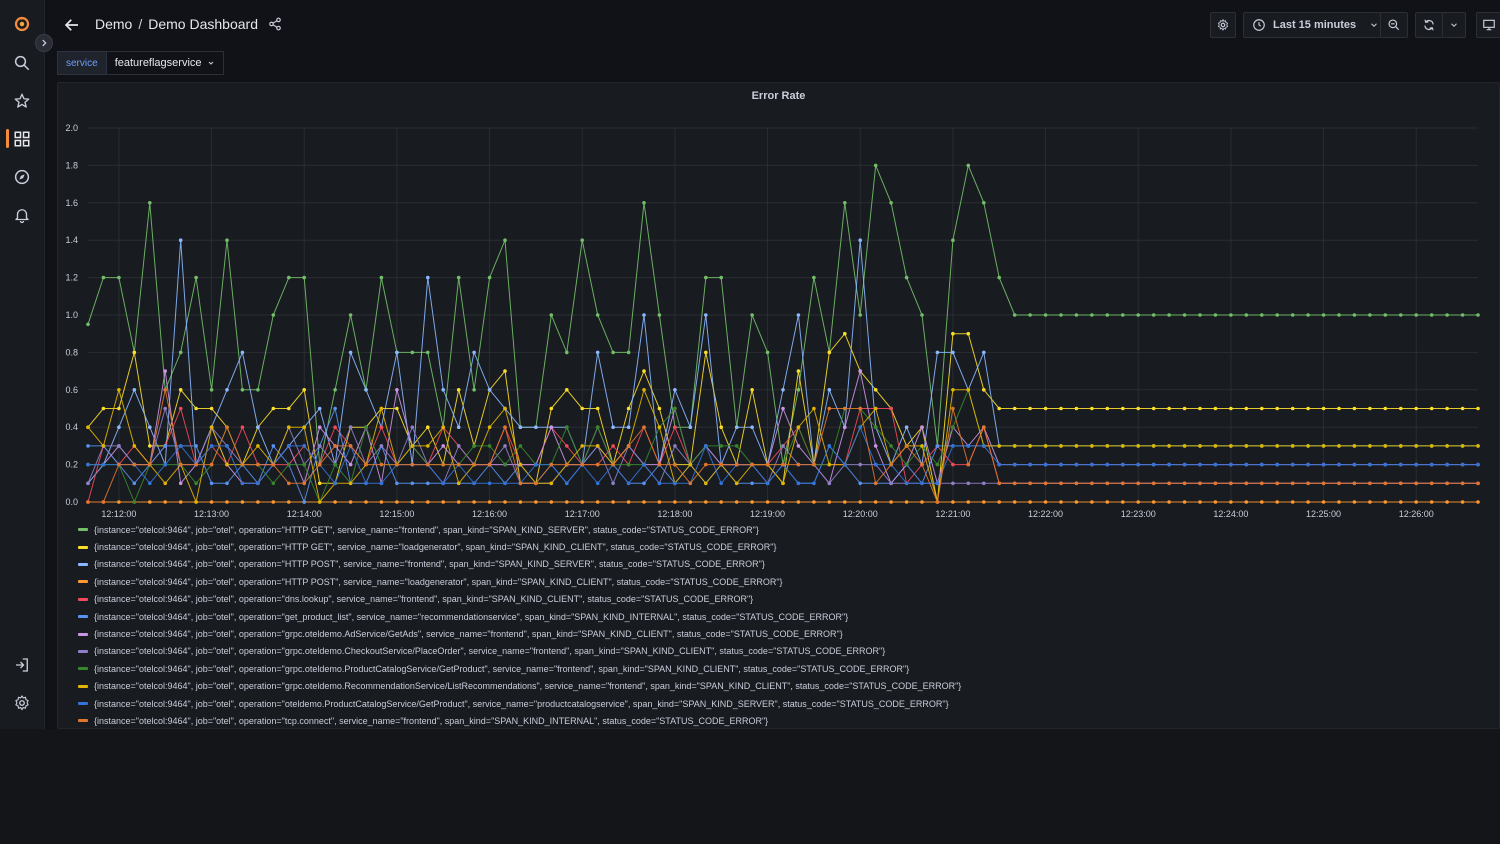 The height and width of the screenshot is (844, 1500). What do you see at coordinates (778, 96) in the screenshot?
I see `panel-title: Error Rate` at bounding box center [778, 96].